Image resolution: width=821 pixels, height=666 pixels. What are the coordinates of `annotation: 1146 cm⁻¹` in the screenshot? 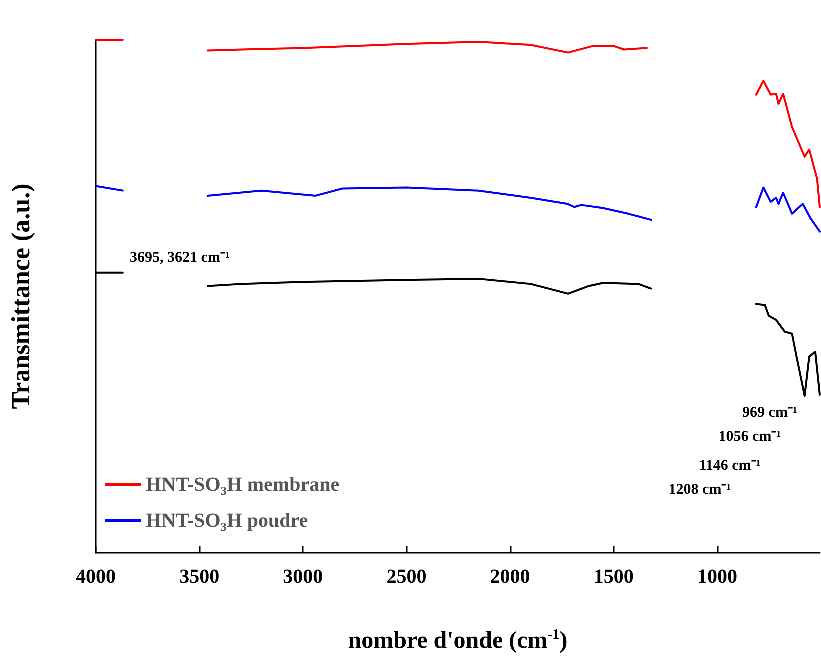 It's located at (730, 466).